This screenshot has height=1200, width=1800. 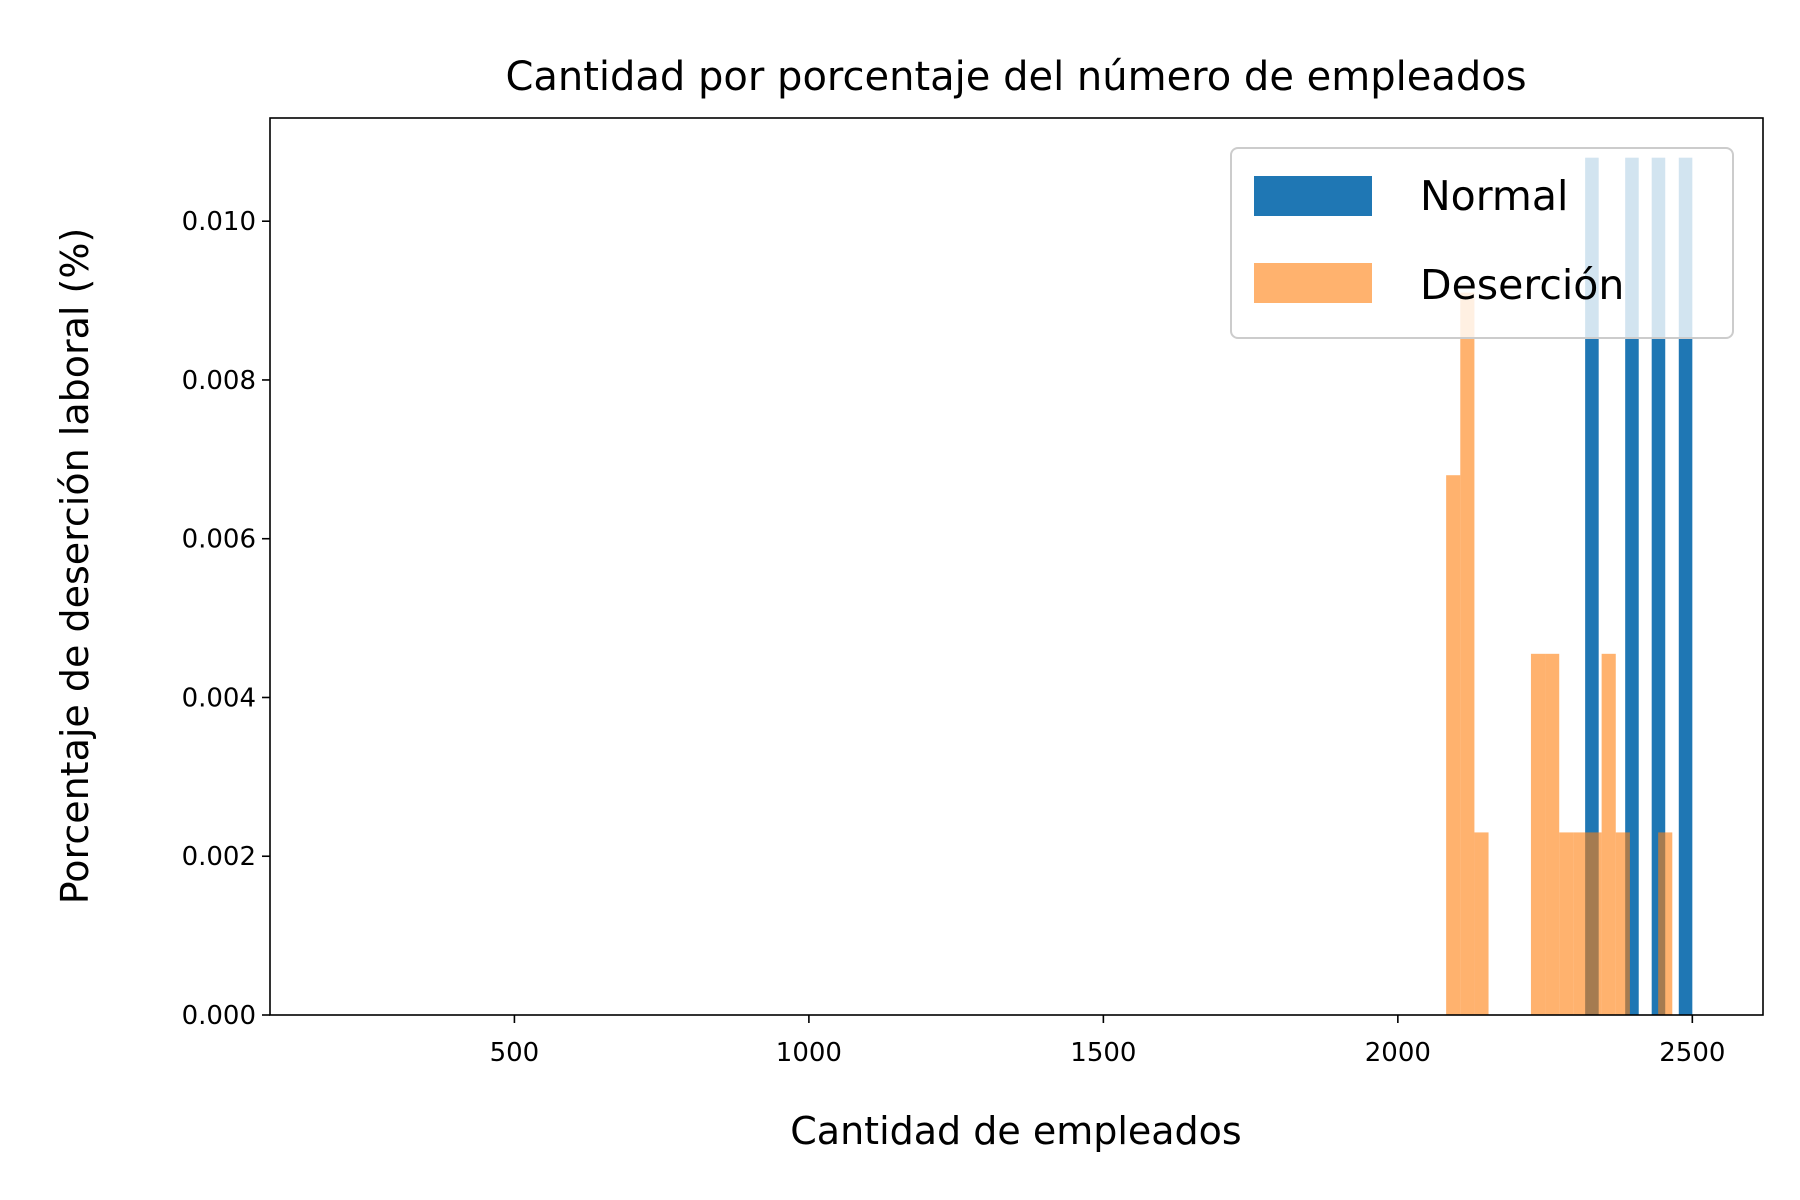 I want to click on y-tick-label: 0.010, so click(x=219, y=222).